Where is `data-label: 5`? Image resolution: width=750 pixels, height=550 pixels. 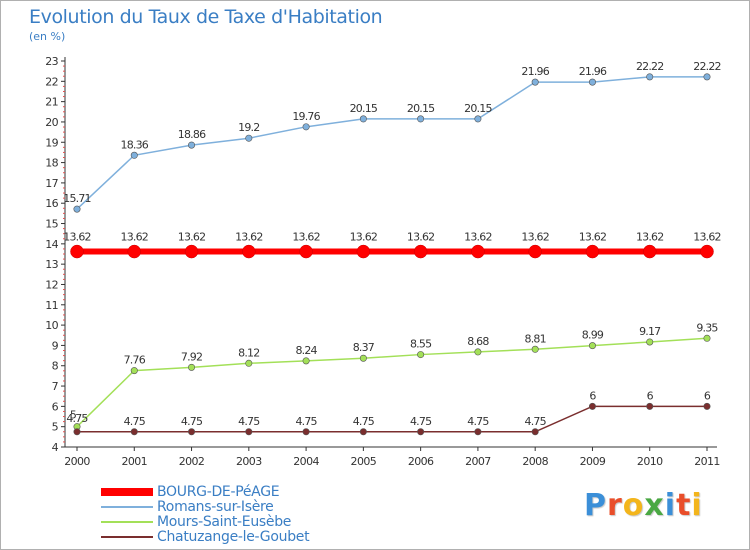
data-label: 5 is located at coordinates (73, 415).